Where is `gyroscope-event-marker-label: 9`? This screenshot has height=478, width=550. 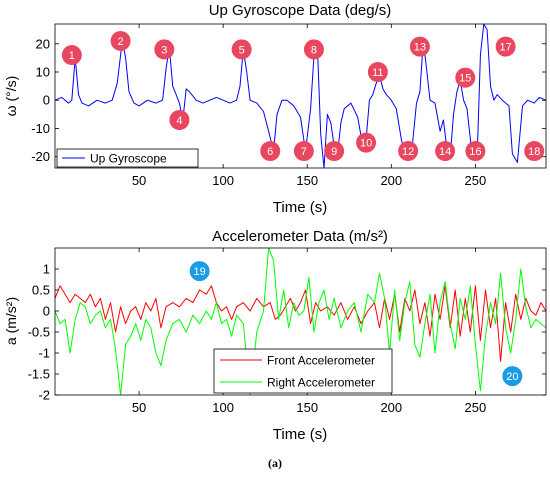 gyroscope-event-marker-label: 9 is located at coordinates (334, 152).